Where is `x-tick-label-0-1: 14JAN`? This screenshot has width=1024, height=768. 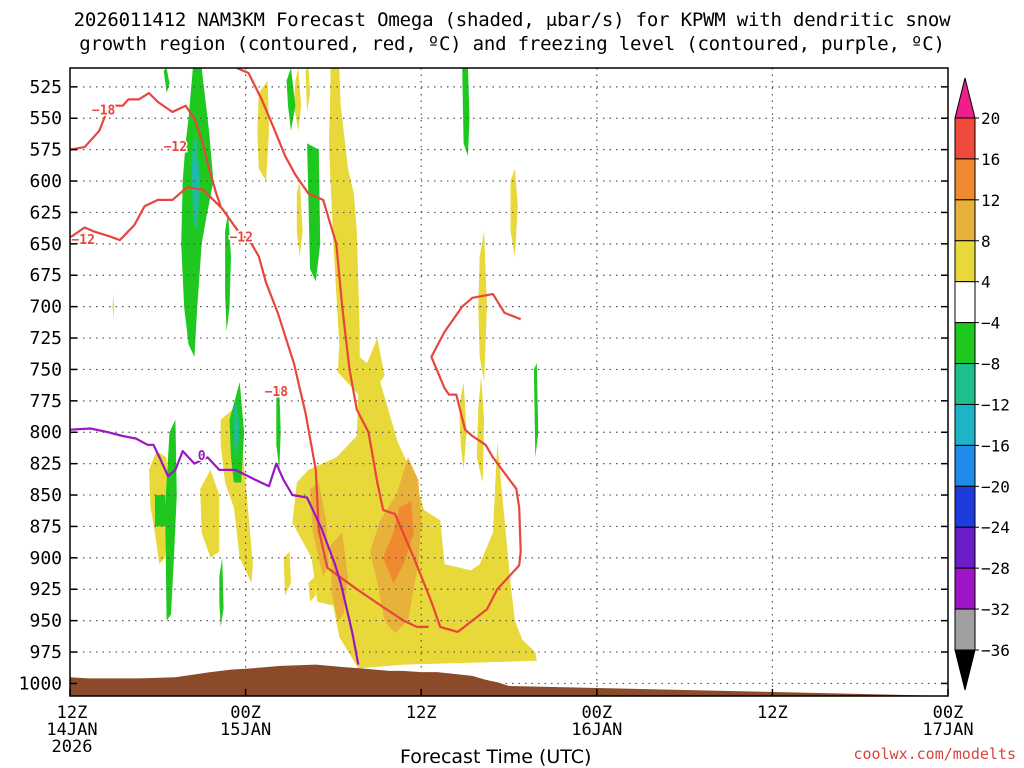 x-tick-label-0-1: 14JAN is located at coordinates (71, 730).